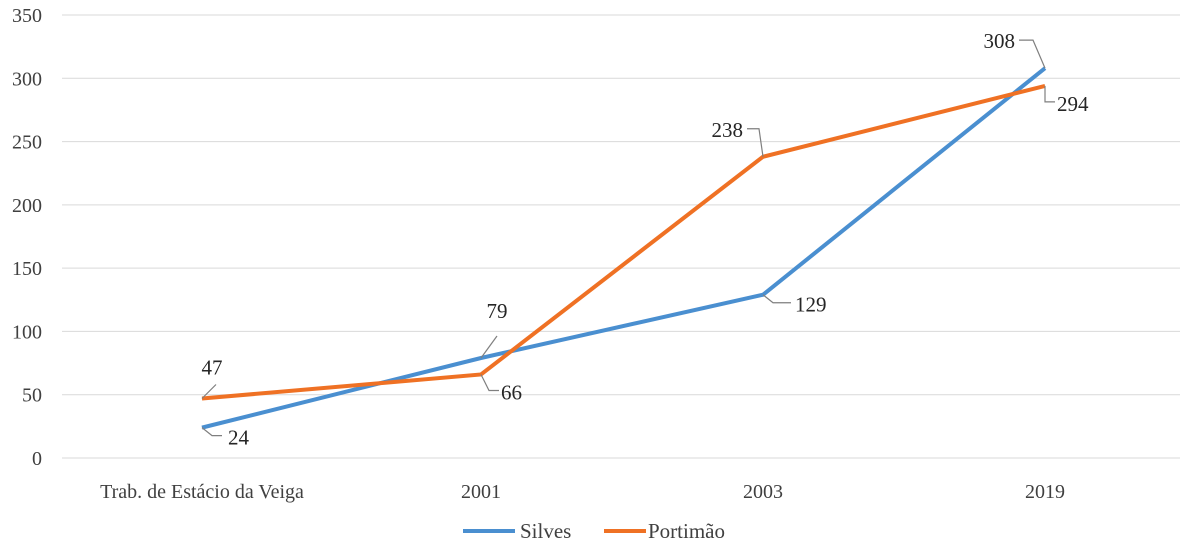 The width and height of the screenshot is (1183, 547). What do you see at coordinates (763, 492) in the screenshot?
I see `x-tick-label: 2003` at bounding box center [763, 492].